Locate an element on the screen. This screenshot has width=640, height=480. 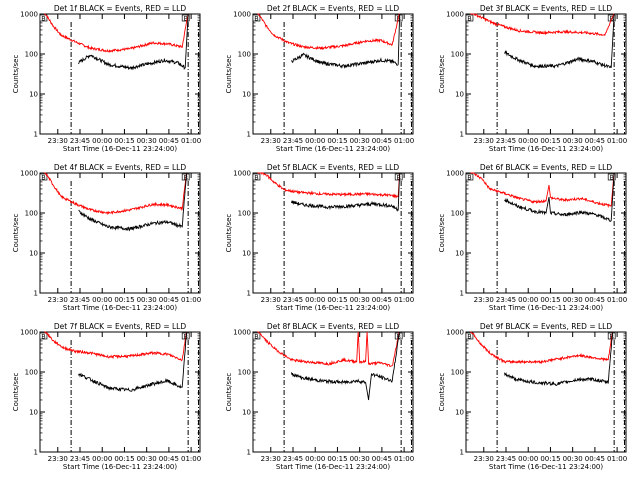
panel-title: Det 8f BLACK = Events, RED = LLD is located at coordinates (333, 326).